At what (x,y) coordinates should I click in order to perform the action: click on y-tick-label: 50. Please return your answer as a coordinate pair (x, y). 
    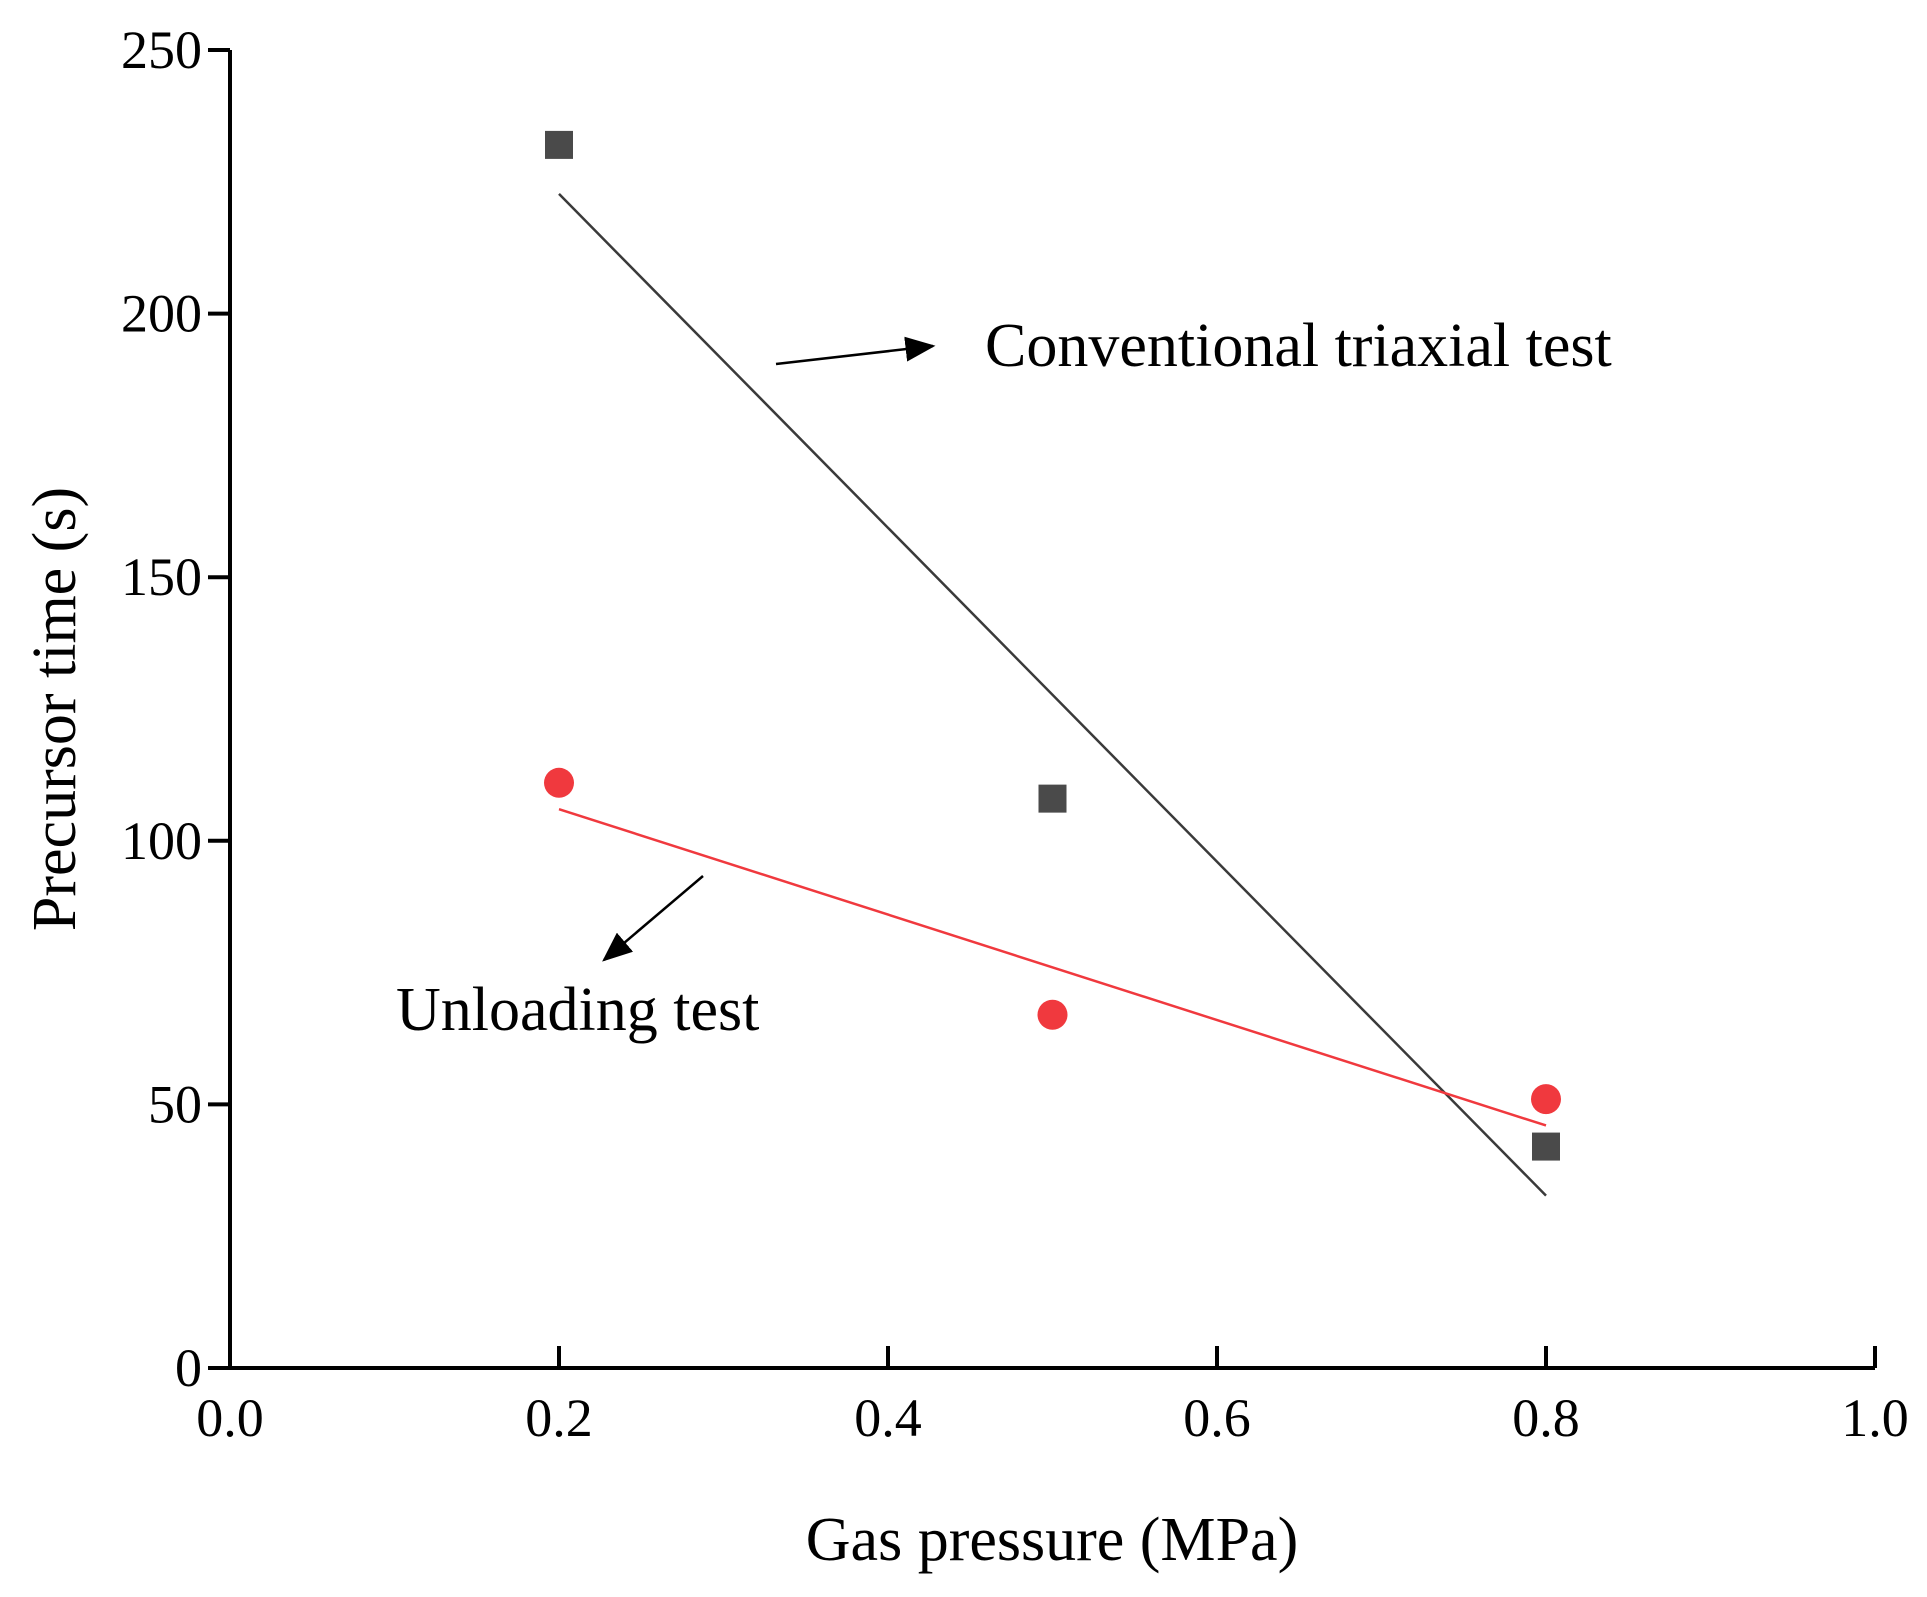
    Looking at the image, I should click on (175, 1104).